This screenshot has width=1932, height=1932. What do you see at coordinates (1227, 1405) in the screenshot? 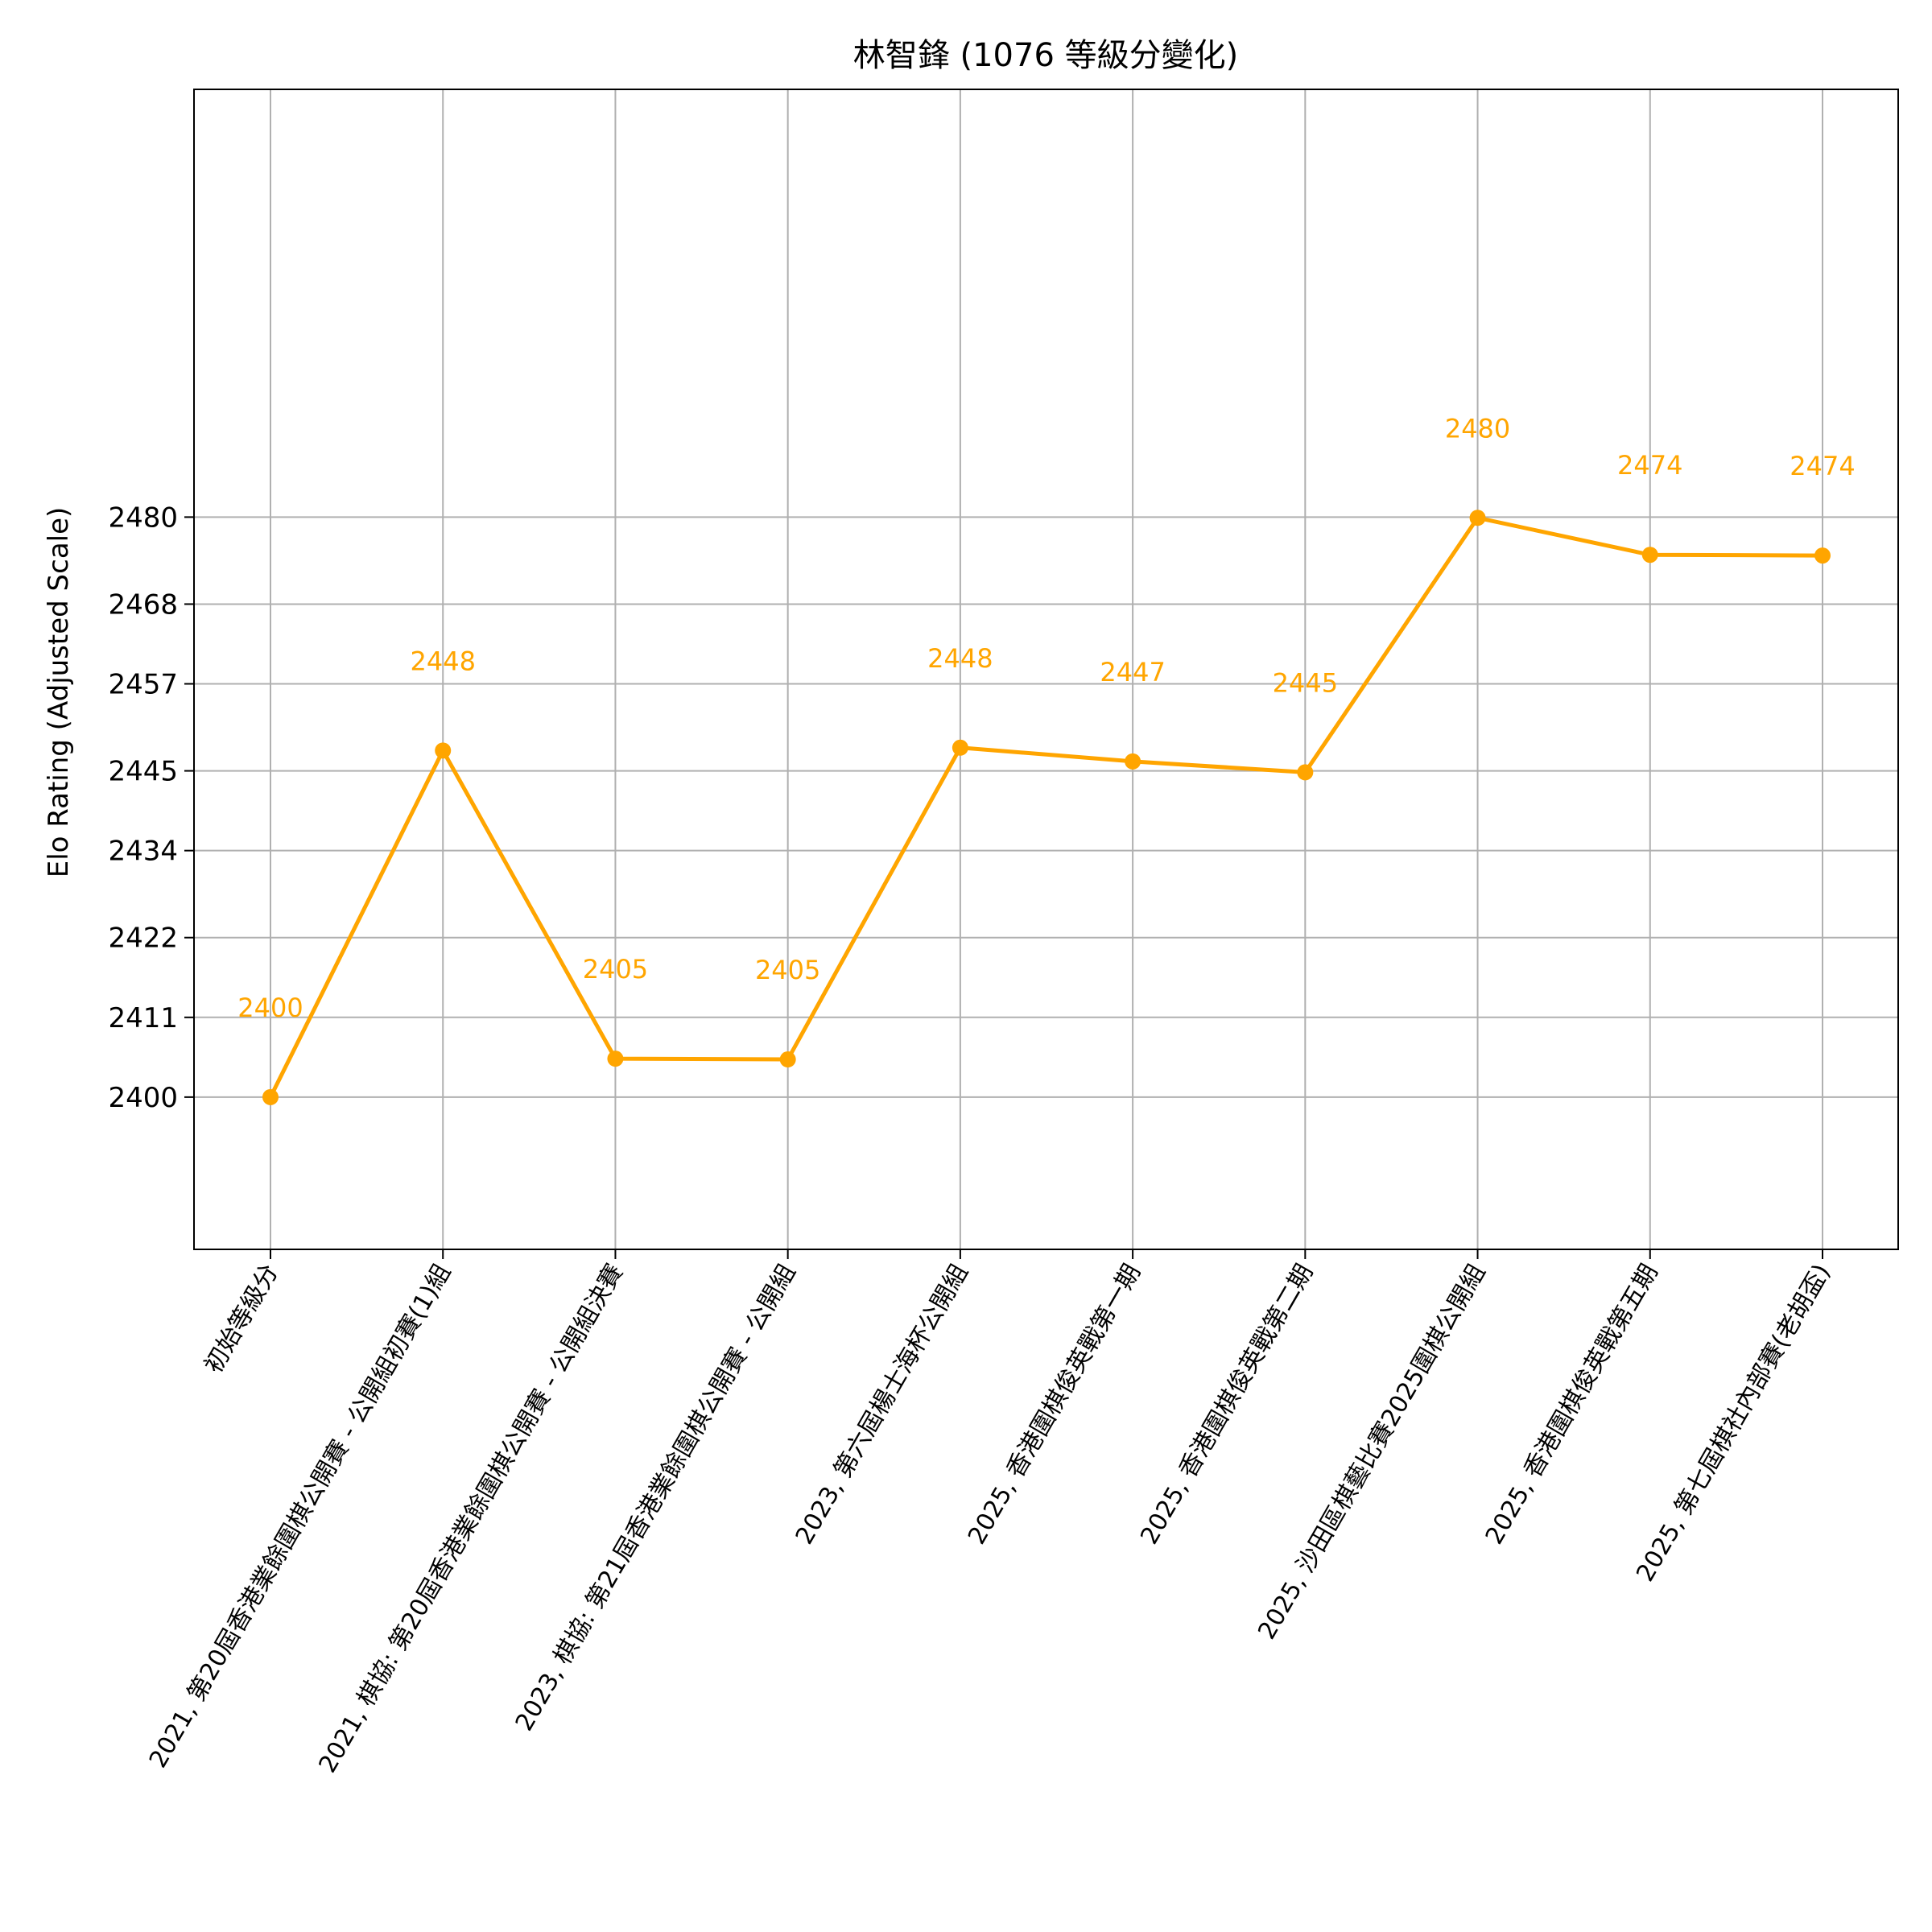
I see `x-tick-label: 2025, 香港圍棋俊英戰第二期` at bounding box center [1227, 1405].